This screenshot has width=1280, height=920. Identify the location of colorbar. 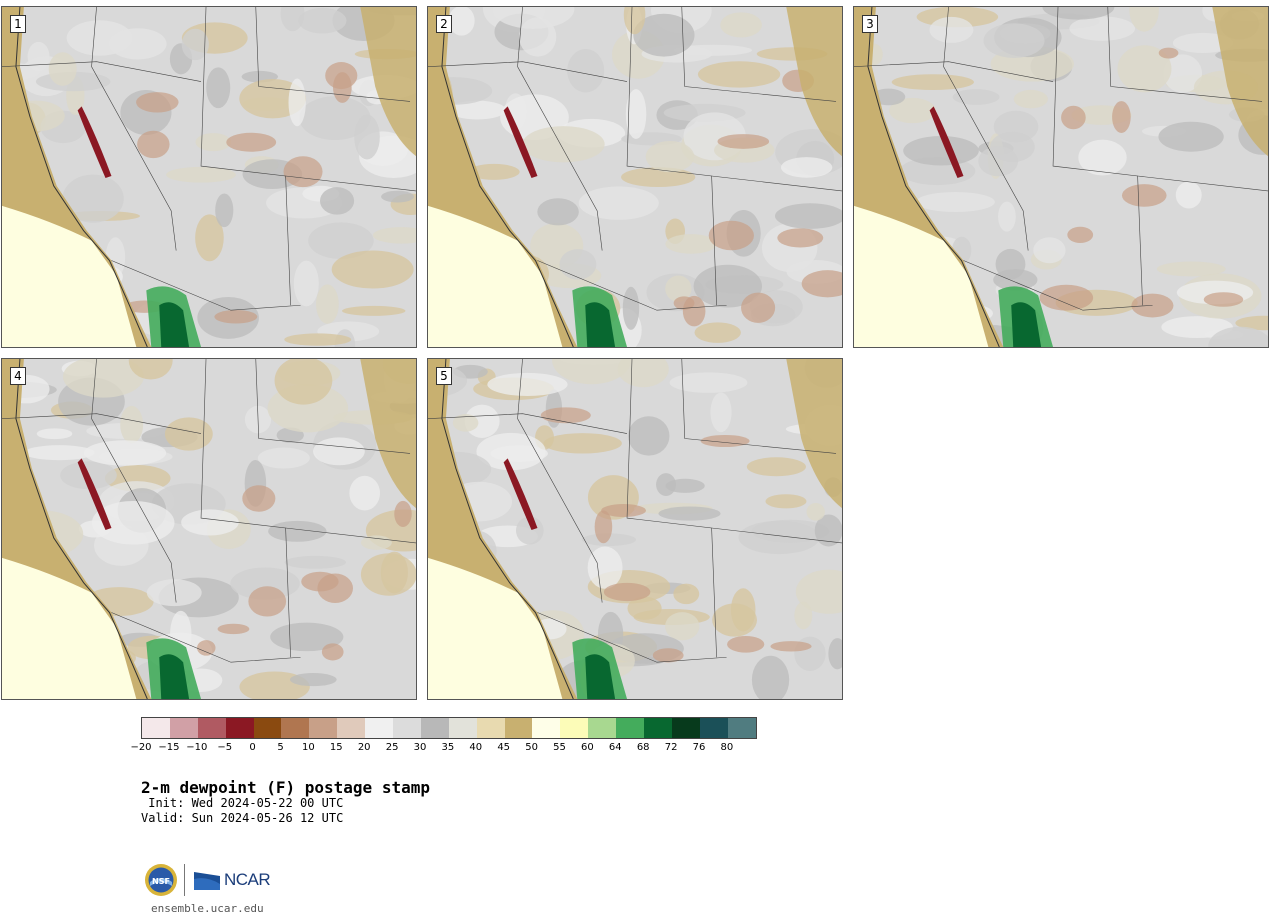
(449, 728).